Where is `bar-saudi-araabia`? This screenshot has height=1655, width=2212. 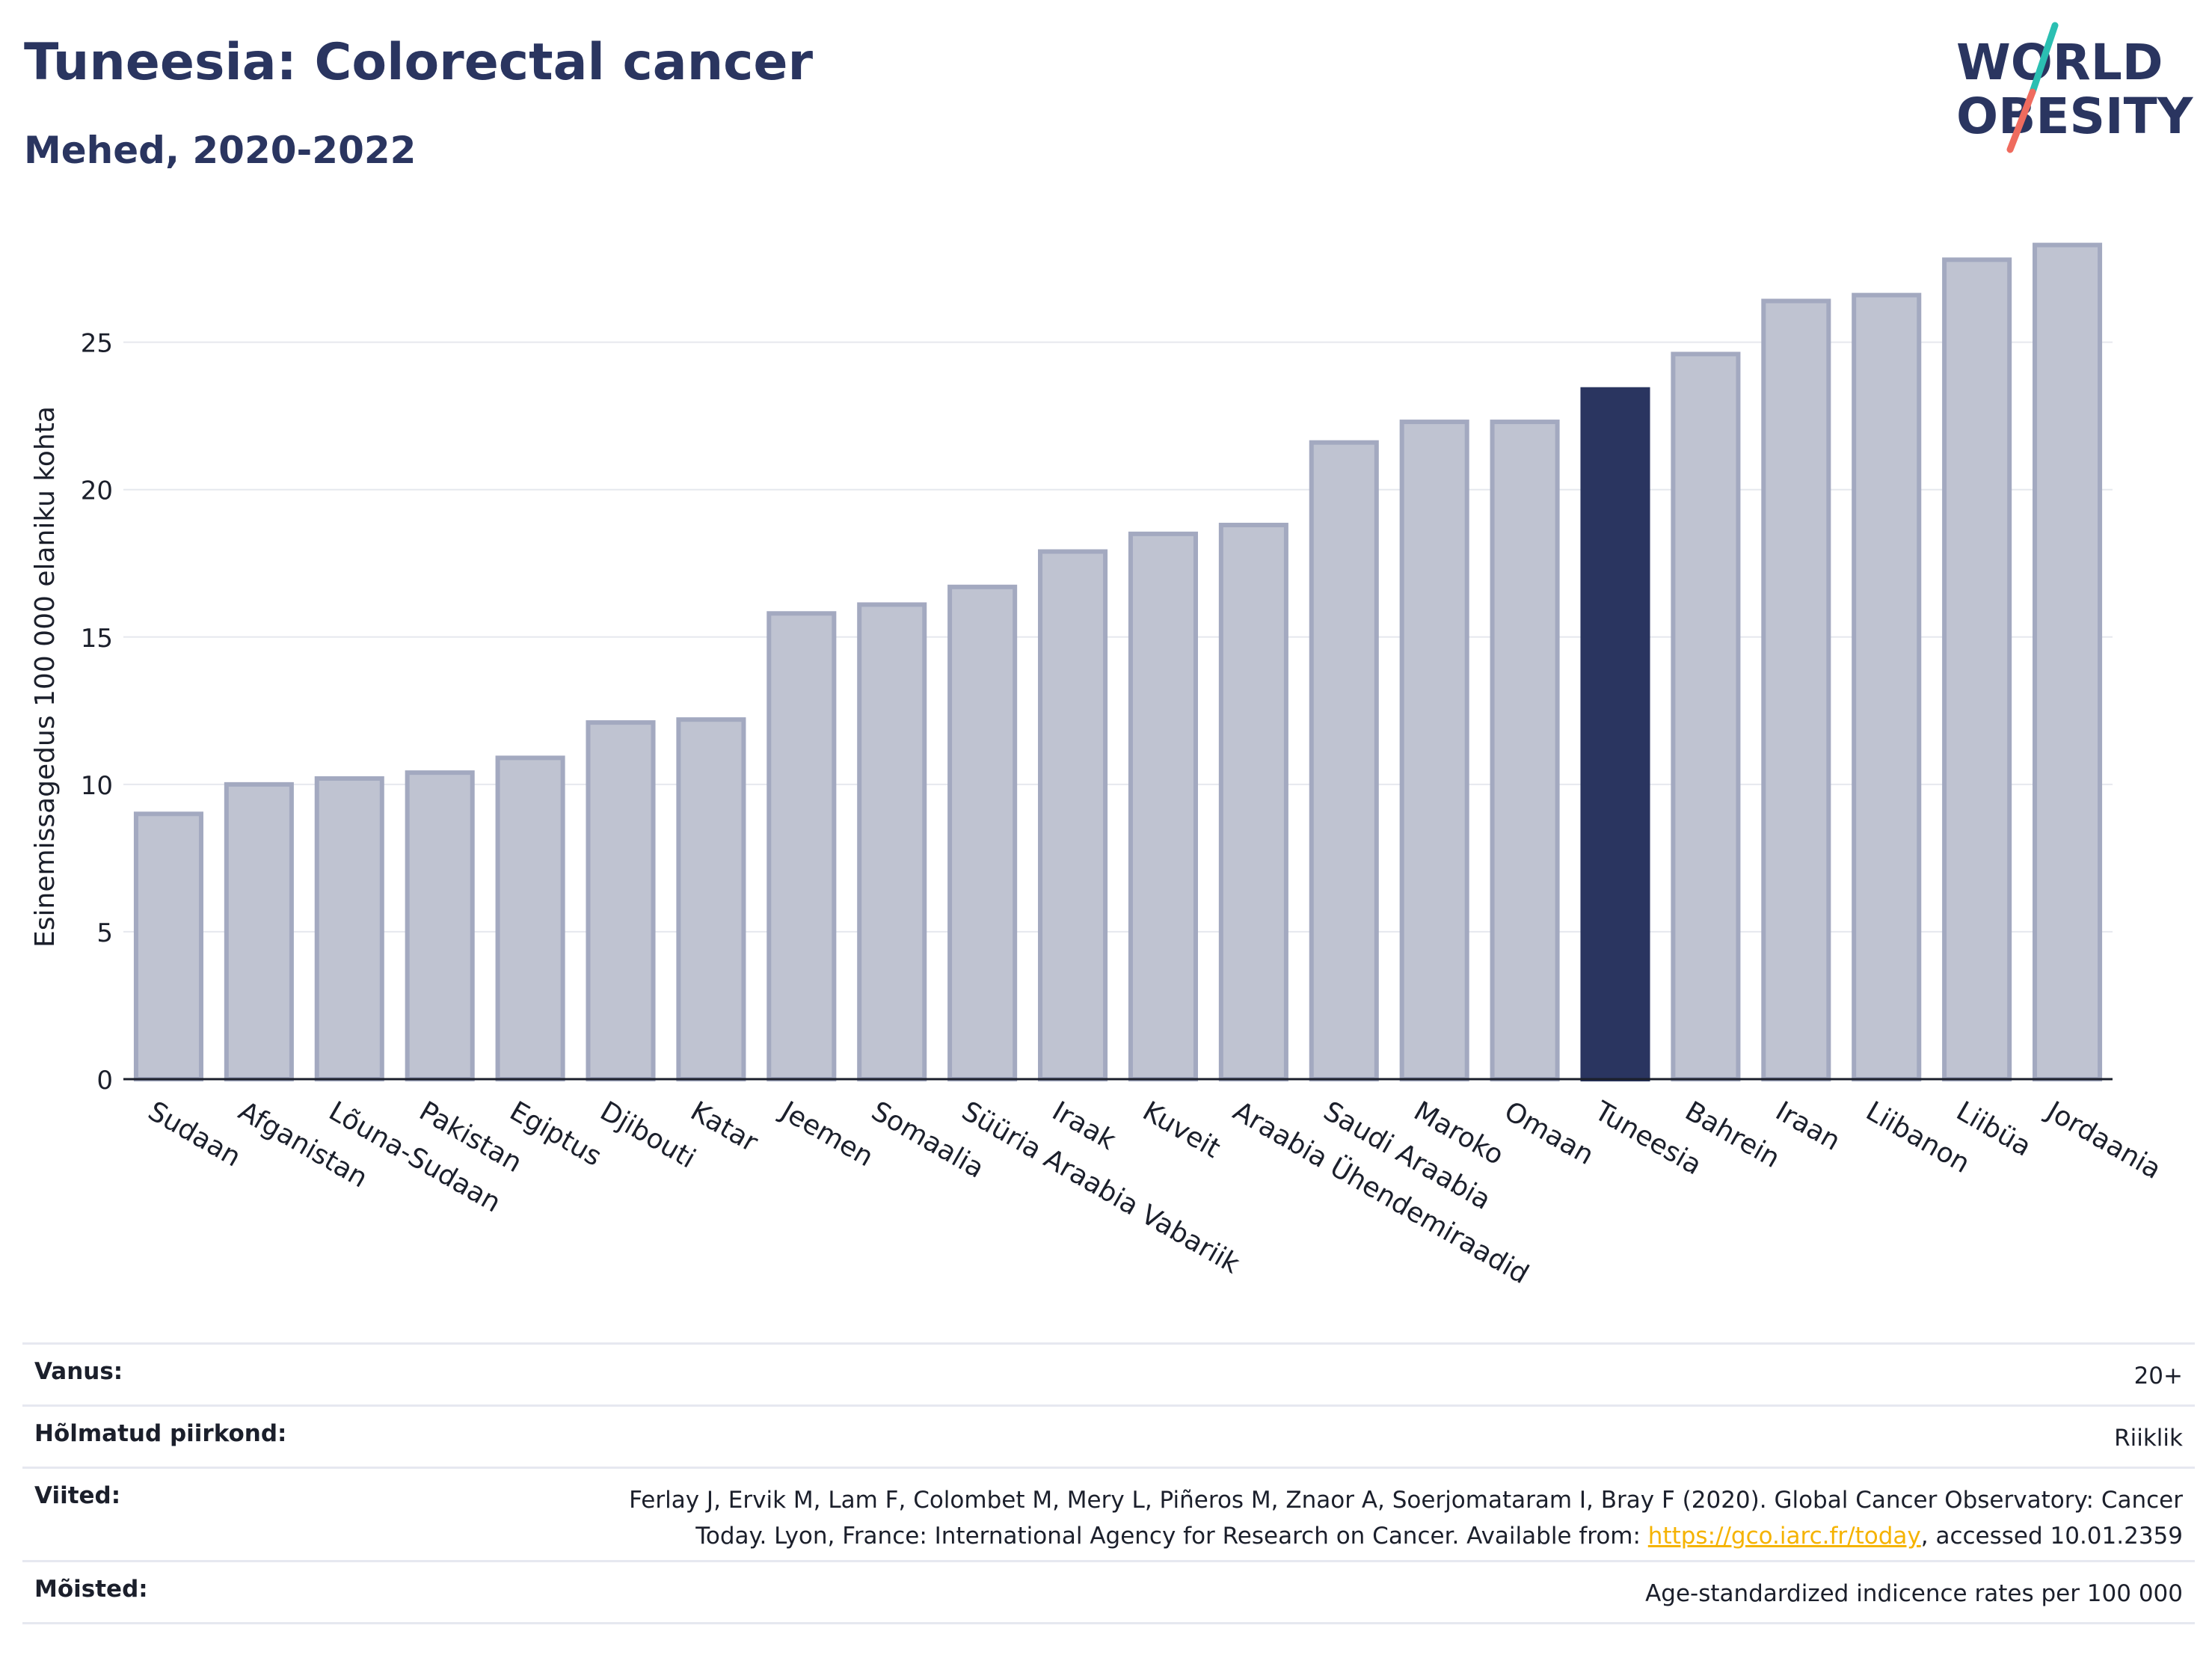
bar-saudi-araabia is located at coordinates (1344, 760).